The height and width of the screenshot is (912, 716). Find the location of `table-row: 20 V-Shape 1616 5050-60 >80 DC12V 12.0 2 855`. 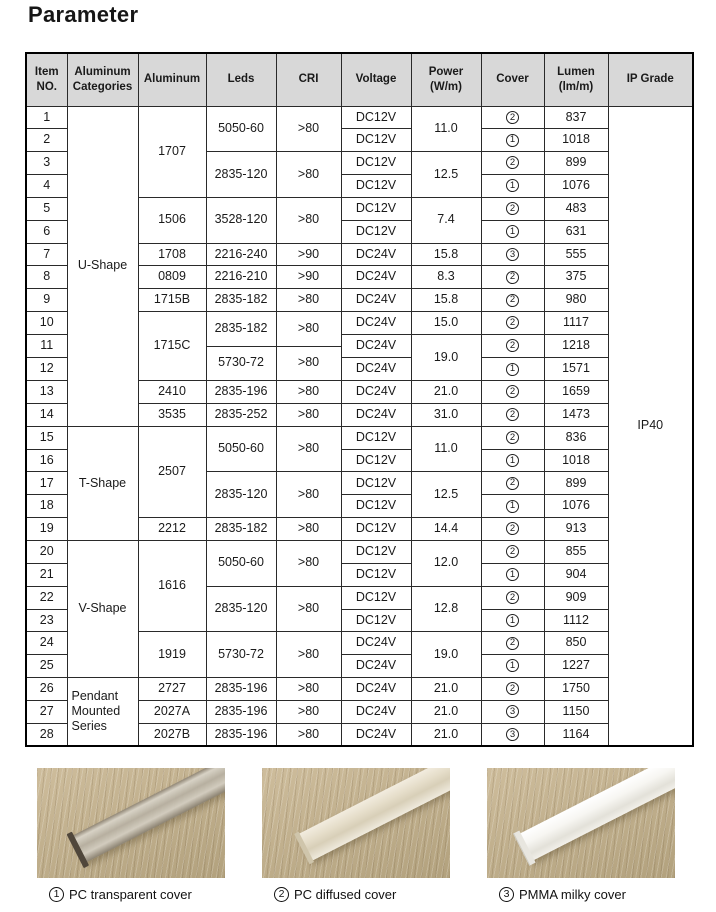

table-row: 20 V-Shape 1616 5050-60 >80 DC12V 12.0 2 855 is located at coordinates (359, 609).